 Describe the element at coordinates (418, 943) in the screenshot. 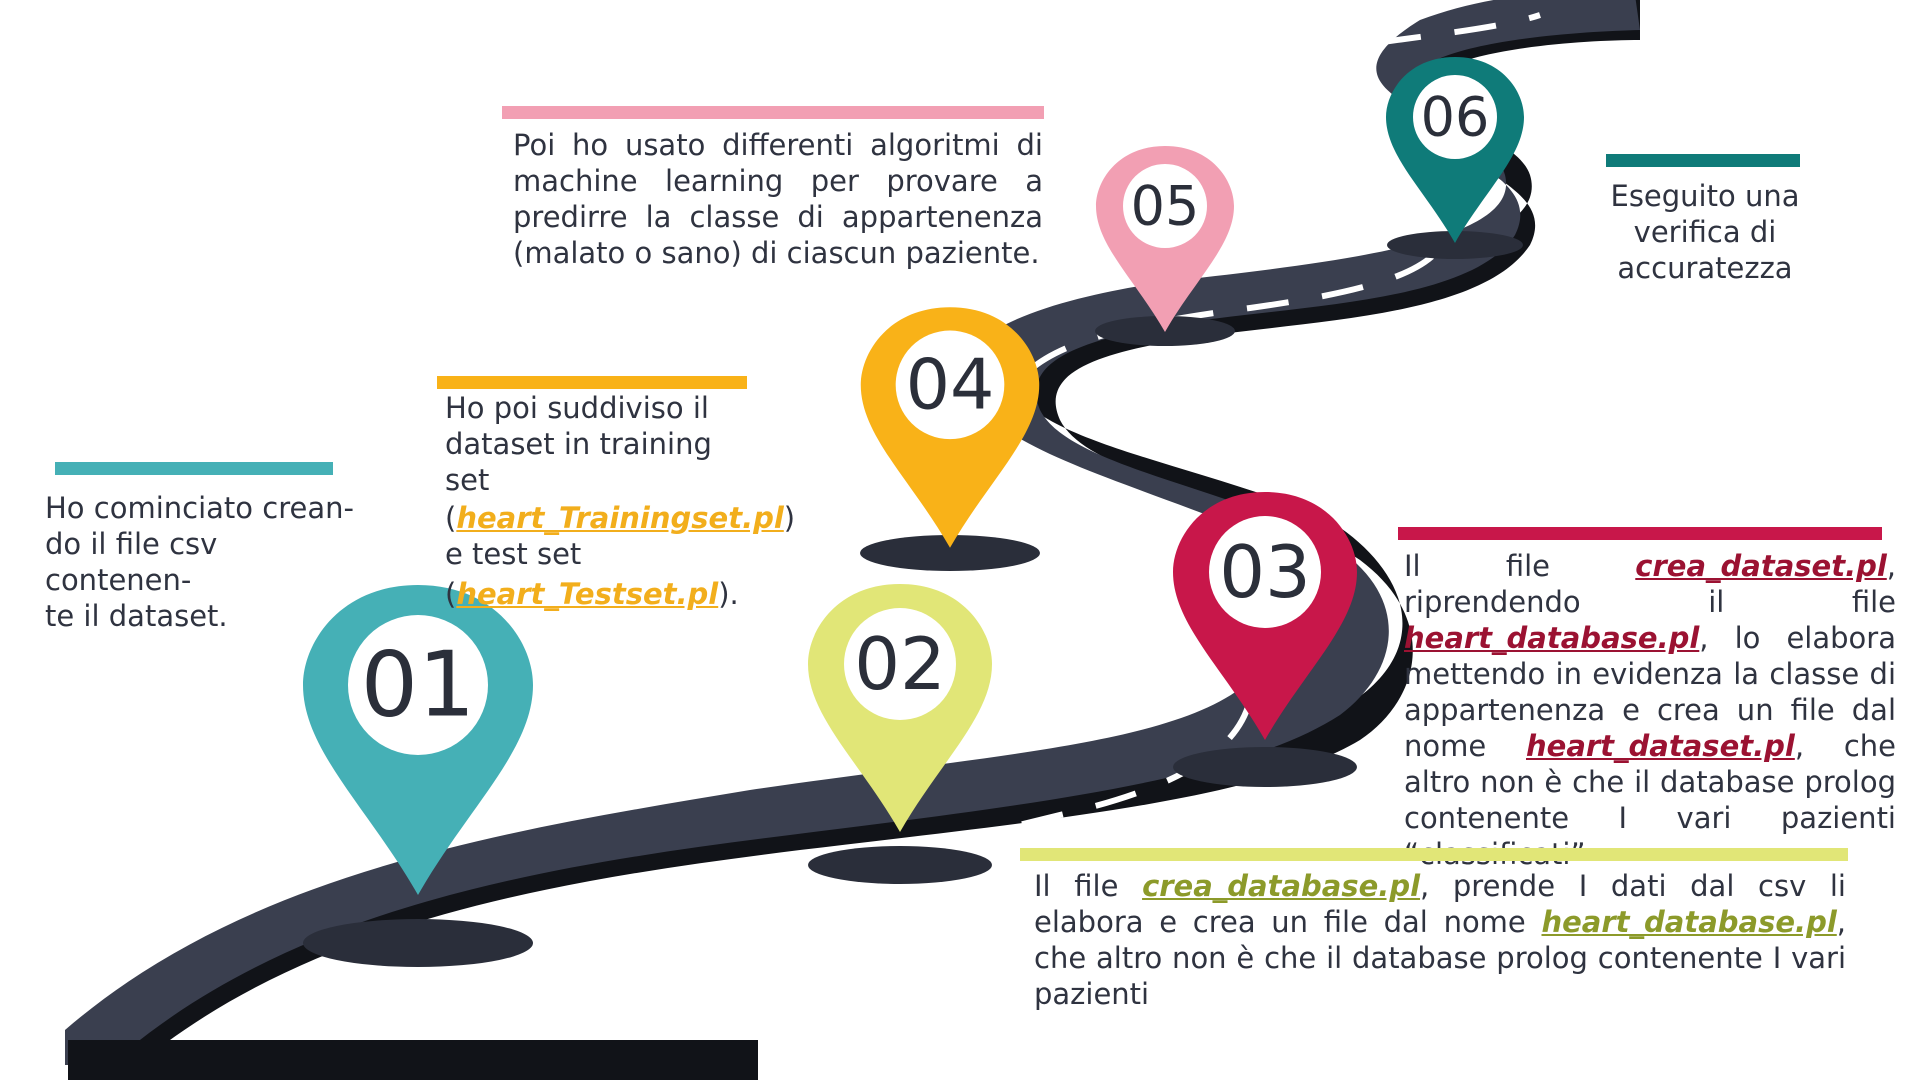

I see `pin-01-shadow` at that location.